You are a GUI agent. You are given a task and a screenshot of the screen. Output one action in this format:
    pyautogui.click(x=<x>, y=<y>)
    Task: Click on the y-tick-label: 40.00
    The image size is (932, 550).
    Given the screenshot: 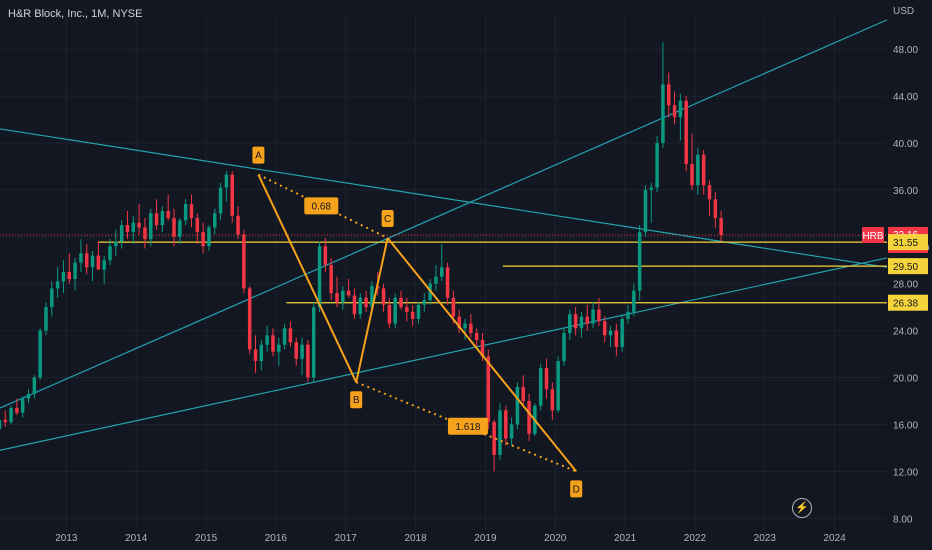 What is the action you would take?
    pyautogui.click(x=905, y=144)
    